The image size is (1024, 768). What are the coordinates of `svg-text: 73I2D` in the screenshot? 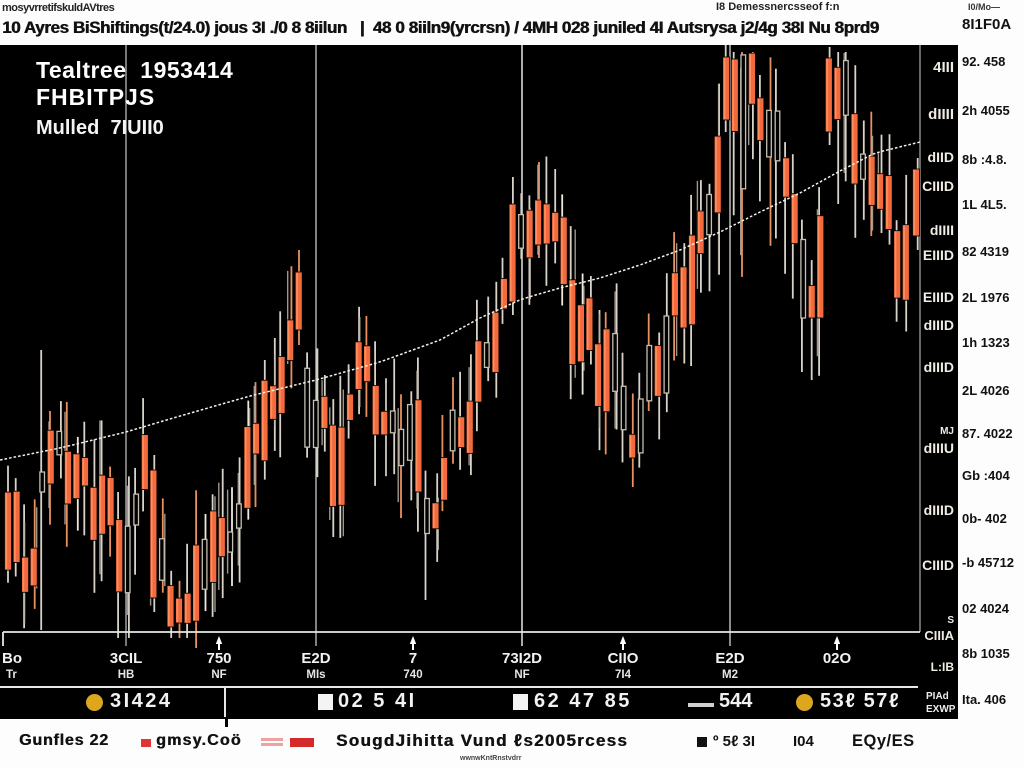 It's located at (522, 658).